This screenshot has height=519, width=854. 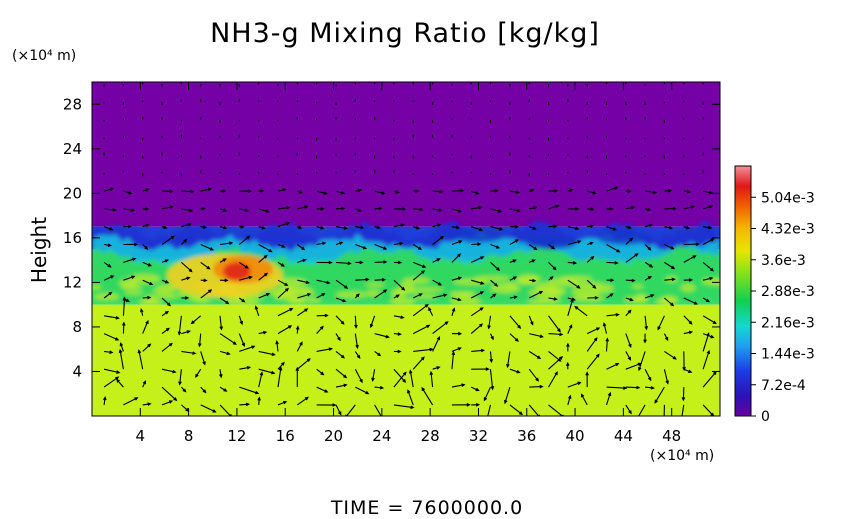 What do you see at coordinates (72, 104) in the screenshot?
I see `y-tick-label: 28` at bounding box center [72, 104].